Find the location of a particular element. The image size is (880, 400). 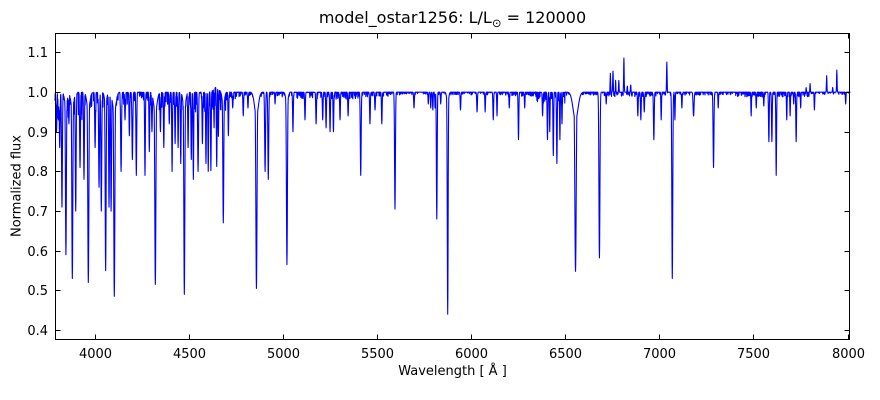

plot-title: model_ostar1256: L/L⊙ = 120000 is located at coordinates (452, 19).